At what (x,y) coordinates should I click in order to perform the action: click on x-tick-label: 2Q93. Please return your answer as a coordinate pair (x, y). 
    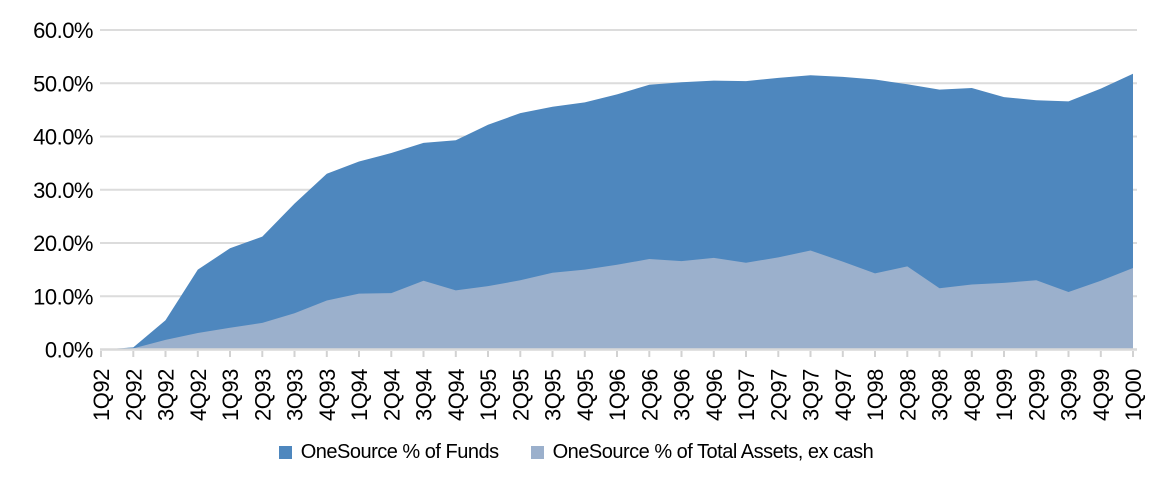
    Looking at the image, I should click on (262, 395).